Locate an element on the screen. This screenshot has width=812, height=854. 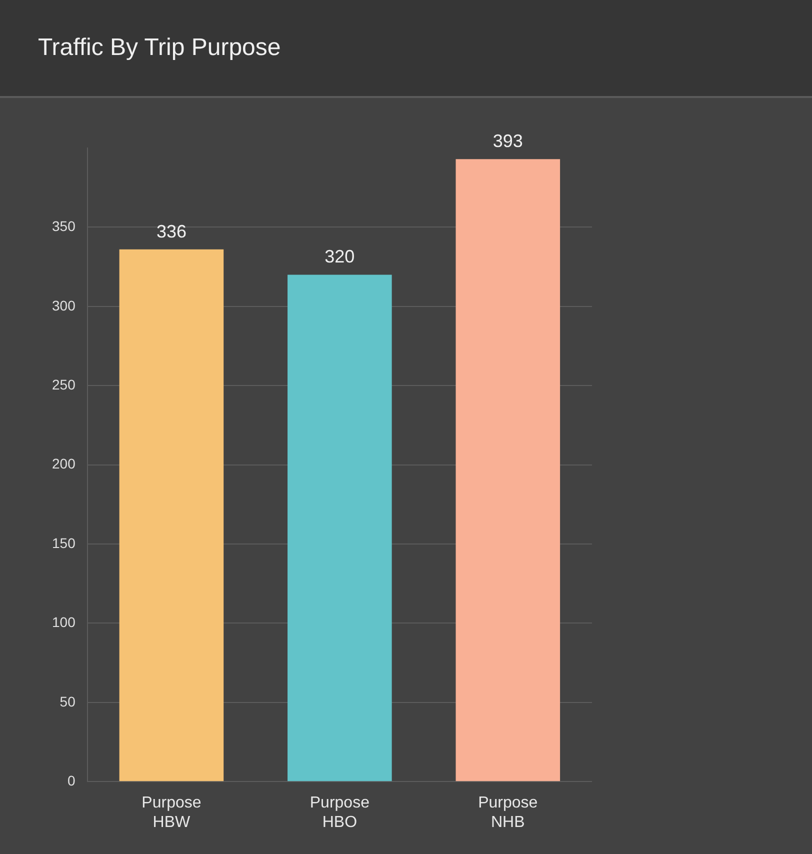
chart-title: Traffic By Trip Purpose is located at coordinates (159, 48).